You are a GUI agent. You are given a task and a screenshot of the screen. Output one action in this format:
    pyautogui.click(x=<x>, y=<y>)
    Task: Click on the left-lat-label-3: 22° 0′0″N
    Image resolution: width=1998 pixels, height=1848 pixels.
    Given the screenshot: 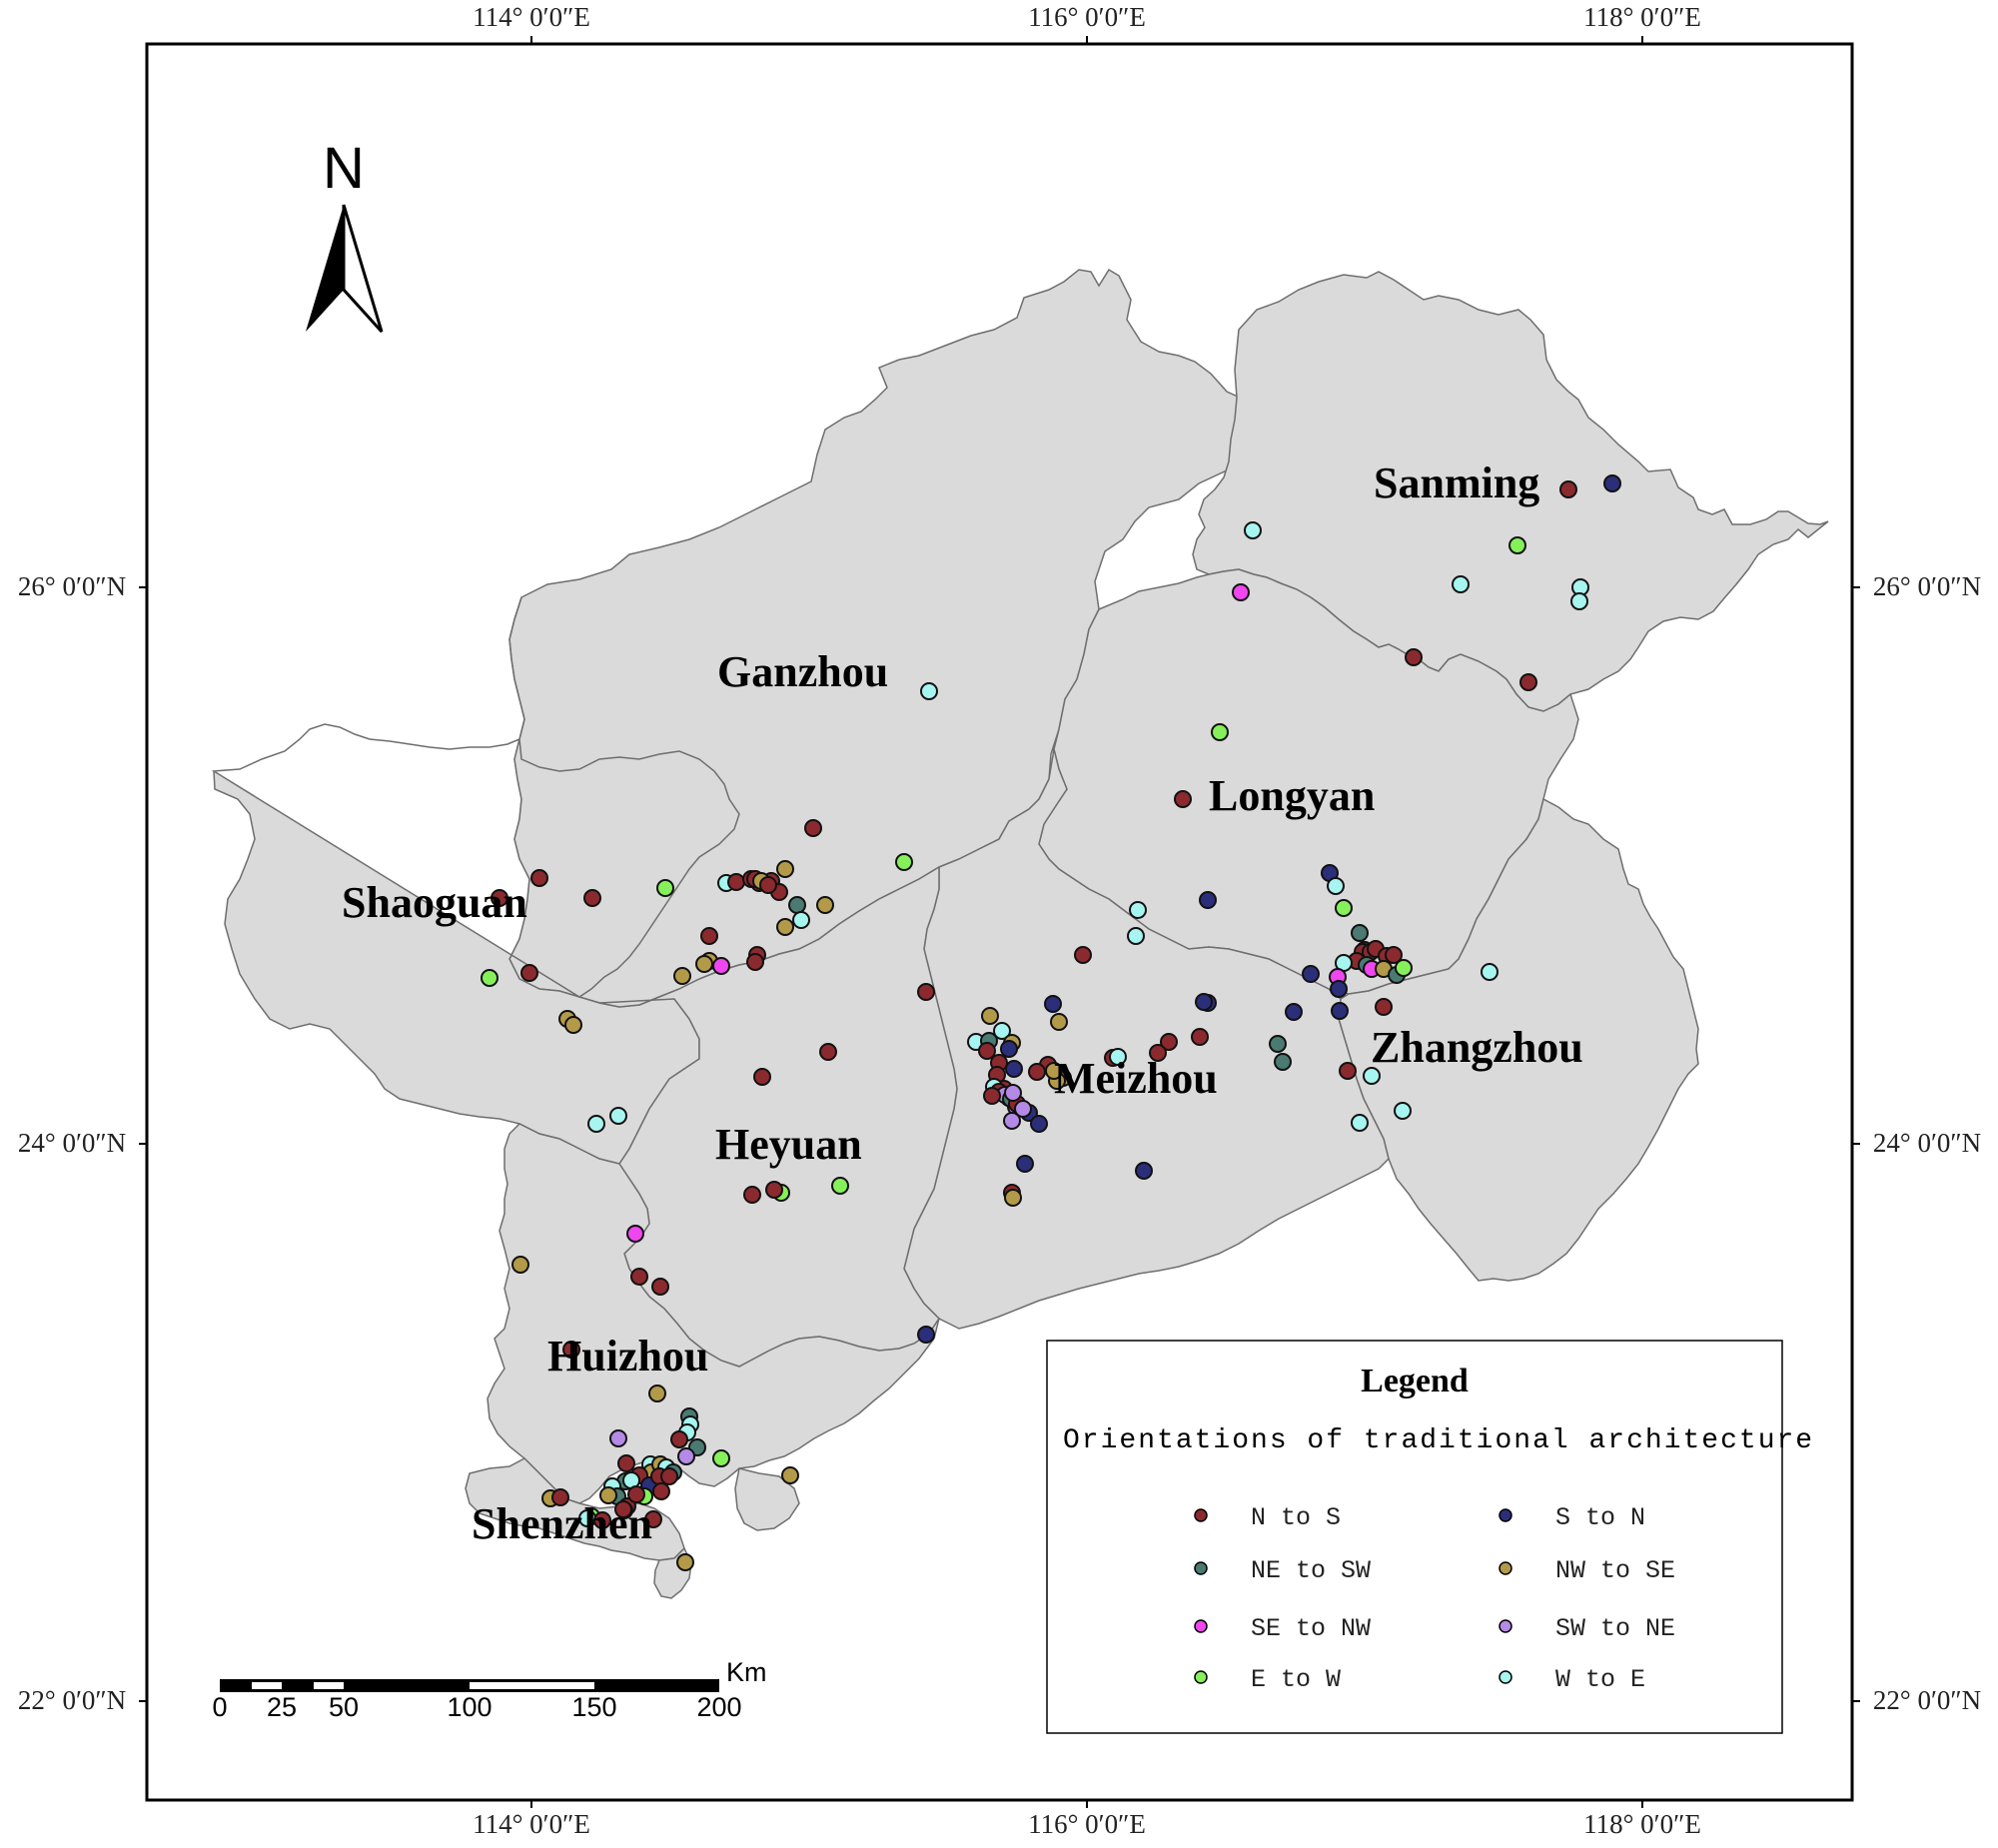 What is the action you would take?
    pyautogui.click(x=72, y=1700)
    